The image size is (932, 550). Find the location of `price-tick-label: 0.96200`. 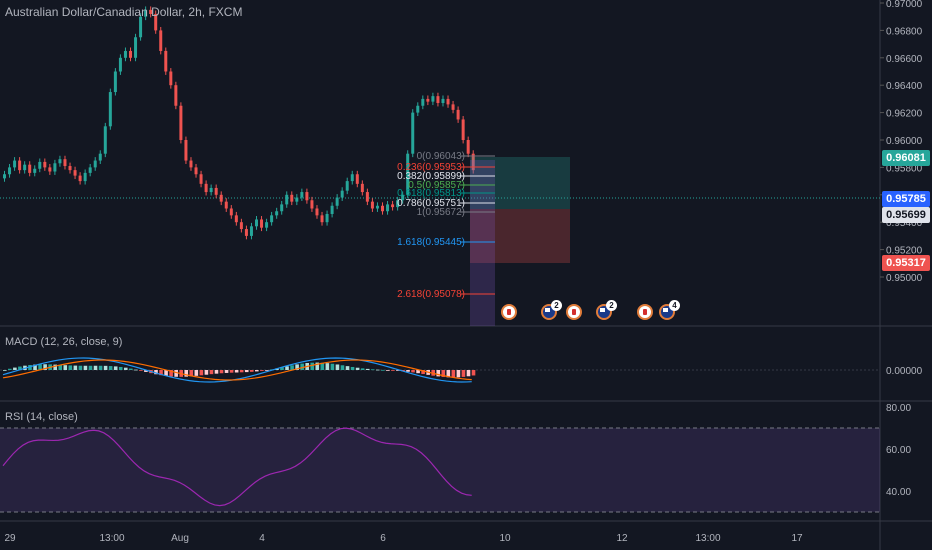

price-tick-label: 0.96200 is located at coordinates (904, 114).